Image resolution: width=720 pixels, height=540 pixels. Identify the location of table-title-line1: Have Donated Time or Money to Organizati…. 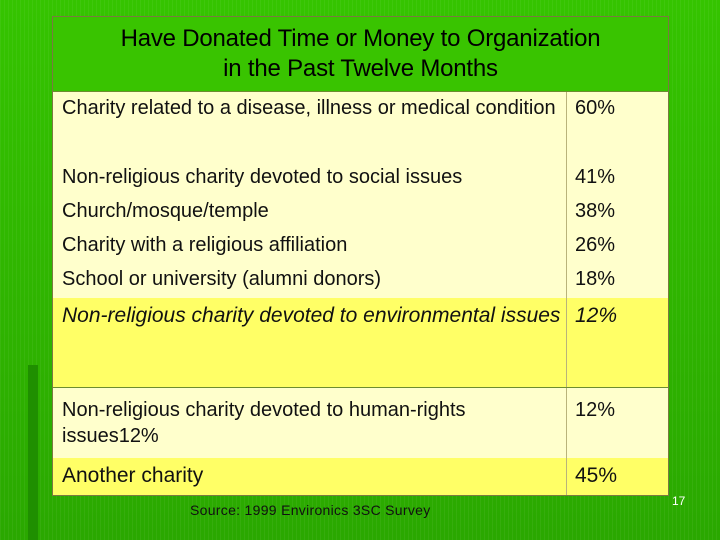
(360, 38).